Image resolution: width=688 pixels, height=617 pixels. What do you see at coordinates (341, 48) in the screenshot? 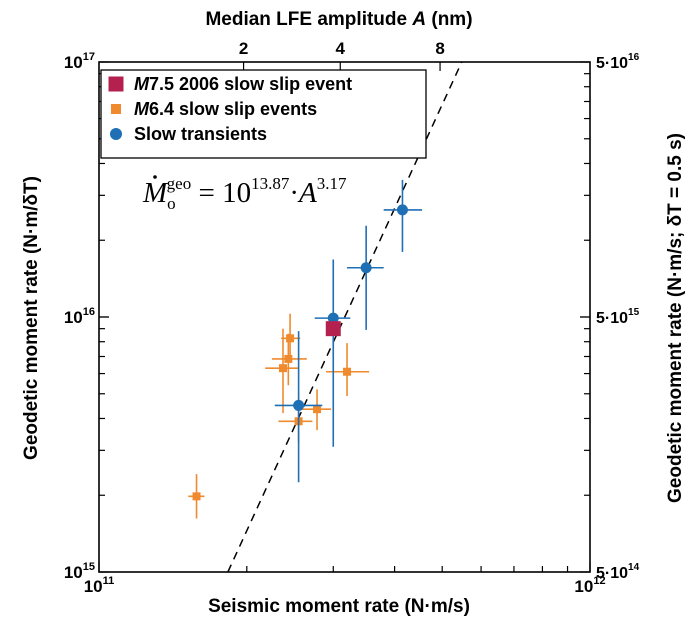
I see `top-tick-label: 4` at bounding box center [341, 48].